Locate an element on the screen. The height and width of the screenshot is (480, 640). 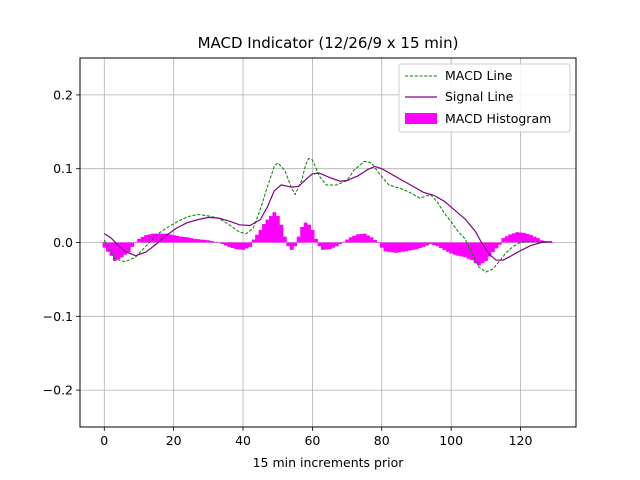
legend: MACD Line Signal Line MACD Histogram is located at coordinates (484, 98).